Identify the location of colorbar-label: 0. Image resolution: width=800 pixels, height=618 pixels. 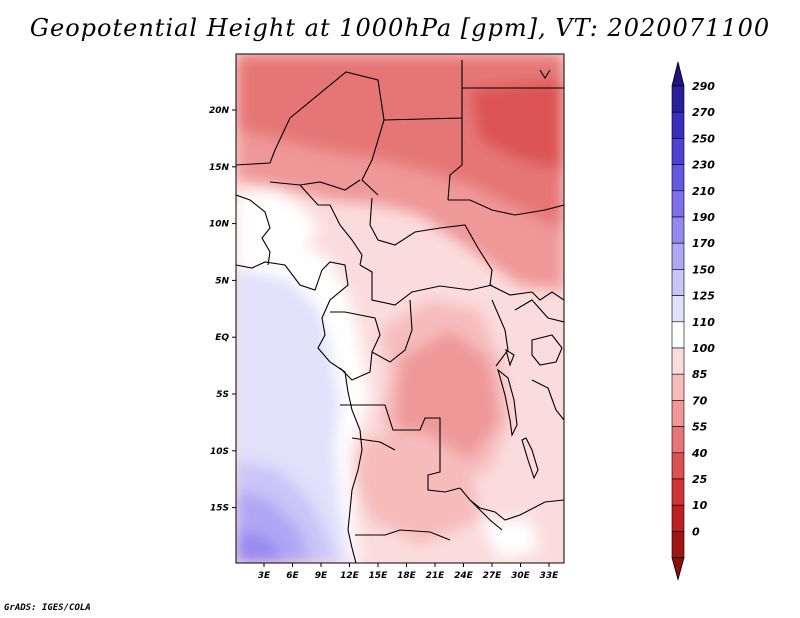
(696, 531).